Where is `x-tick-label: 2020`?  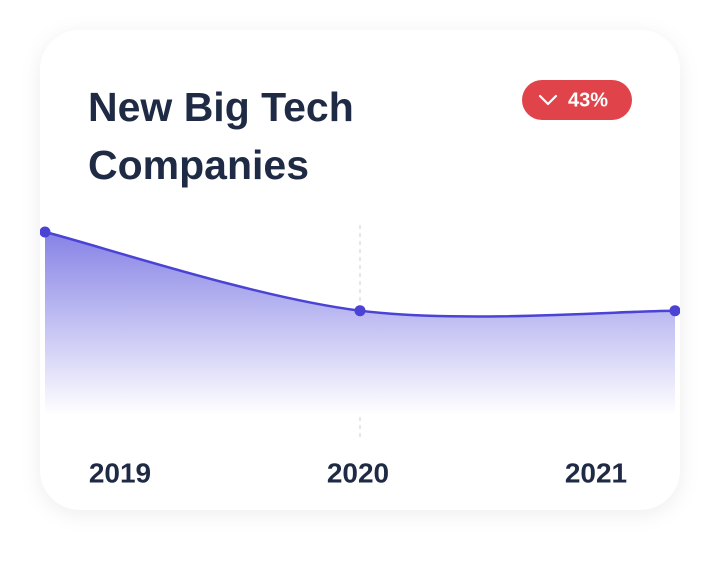
x-tick-label: 2020 is located at coordinates (358, 472).